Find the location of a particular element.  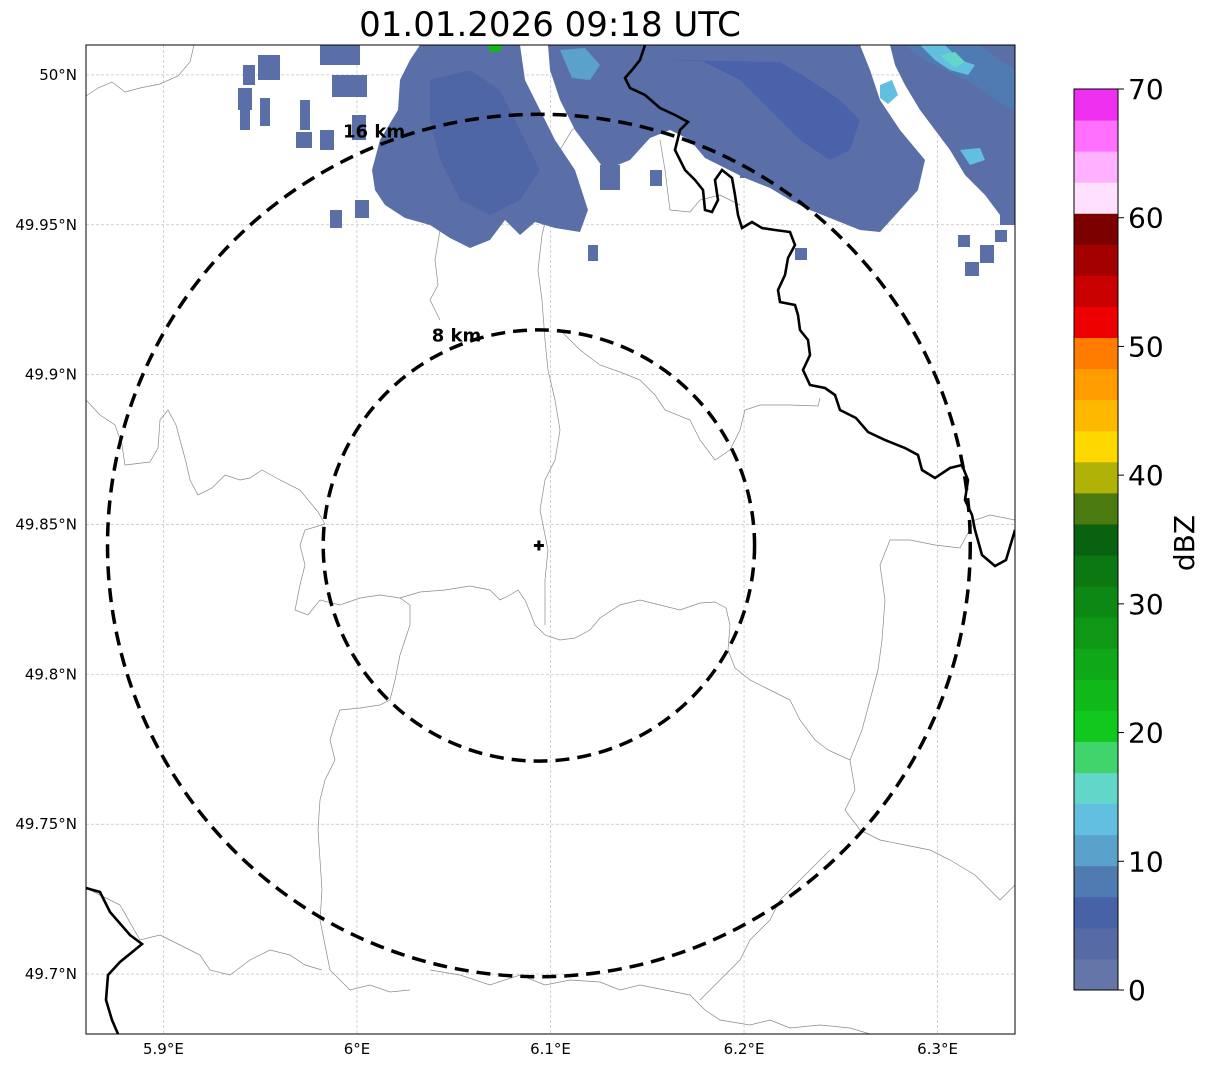

x-axis-ticks: 5.9°E 6°E 6.1°E 6.2°E 6.3°E is located at coordinates (550, 1049).